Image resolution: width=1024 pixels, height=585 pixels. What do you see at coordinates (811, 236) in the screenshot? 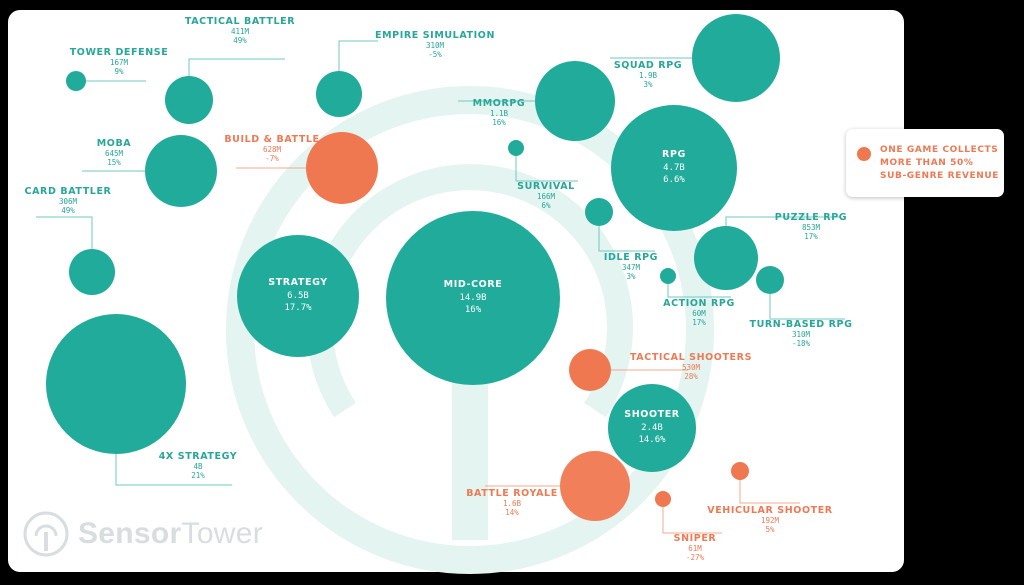
I see `label-change-puzzle-rpg: 17%` at bounding box center [811, 236].